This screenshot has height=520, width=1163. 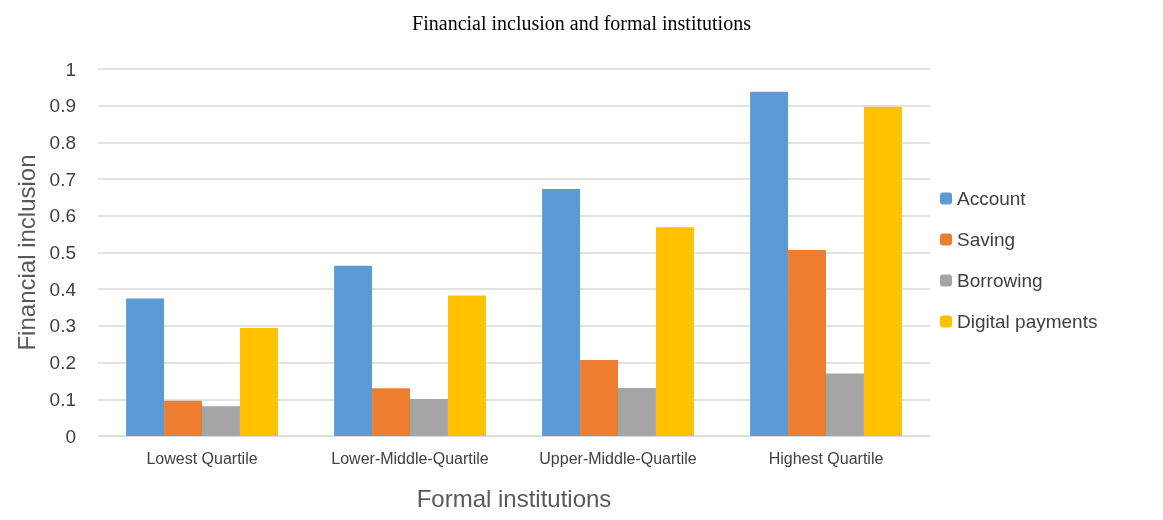 What do you see at coordinates (986, 239) in the screenshot?
I see `legend-label: Saving` at bounding box center [986, 239].